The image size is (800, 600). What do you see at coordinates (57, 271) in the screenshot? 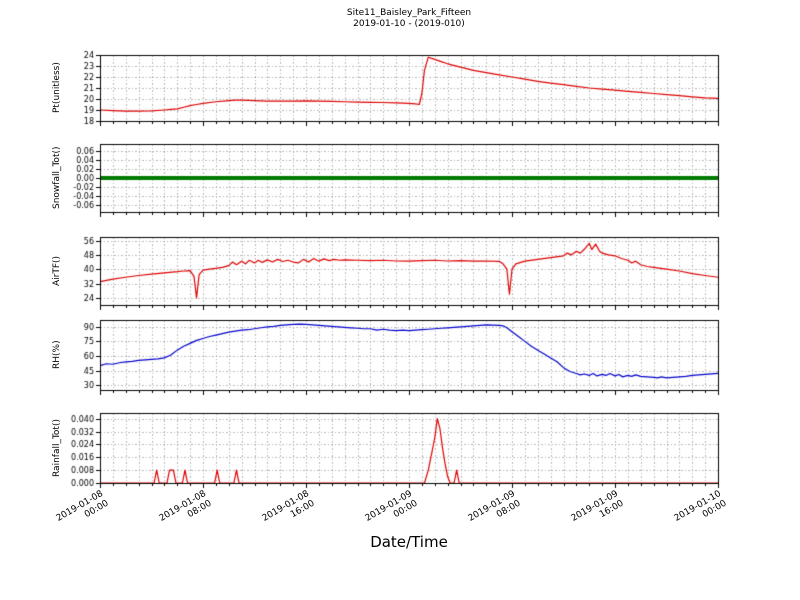
I see `y-axis-label-airtf: AirTF()` at bounding box center [57, 271].